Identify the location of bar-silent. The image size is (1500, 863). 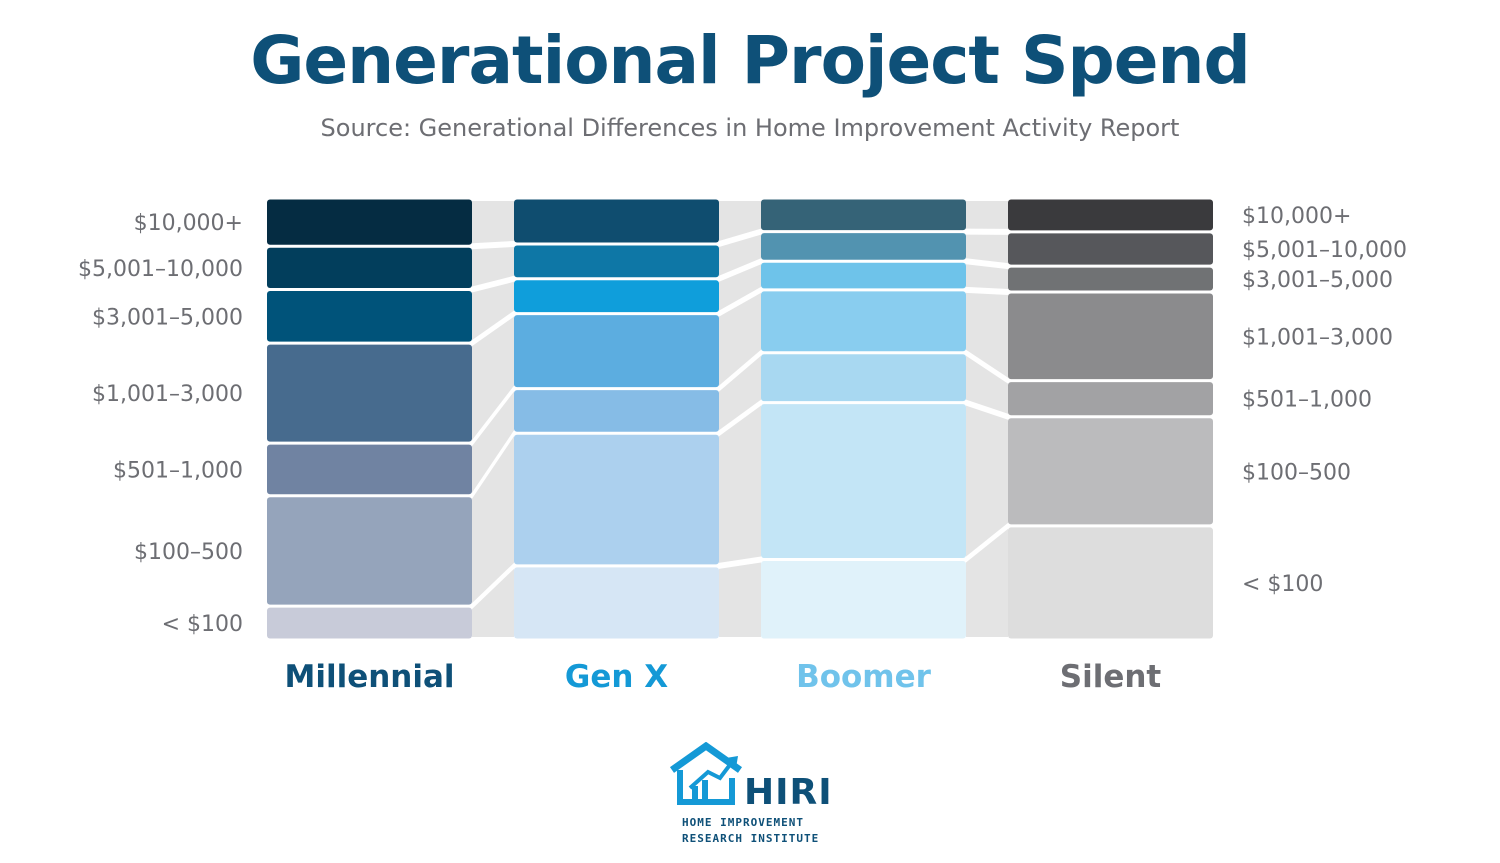
(1110, 419).